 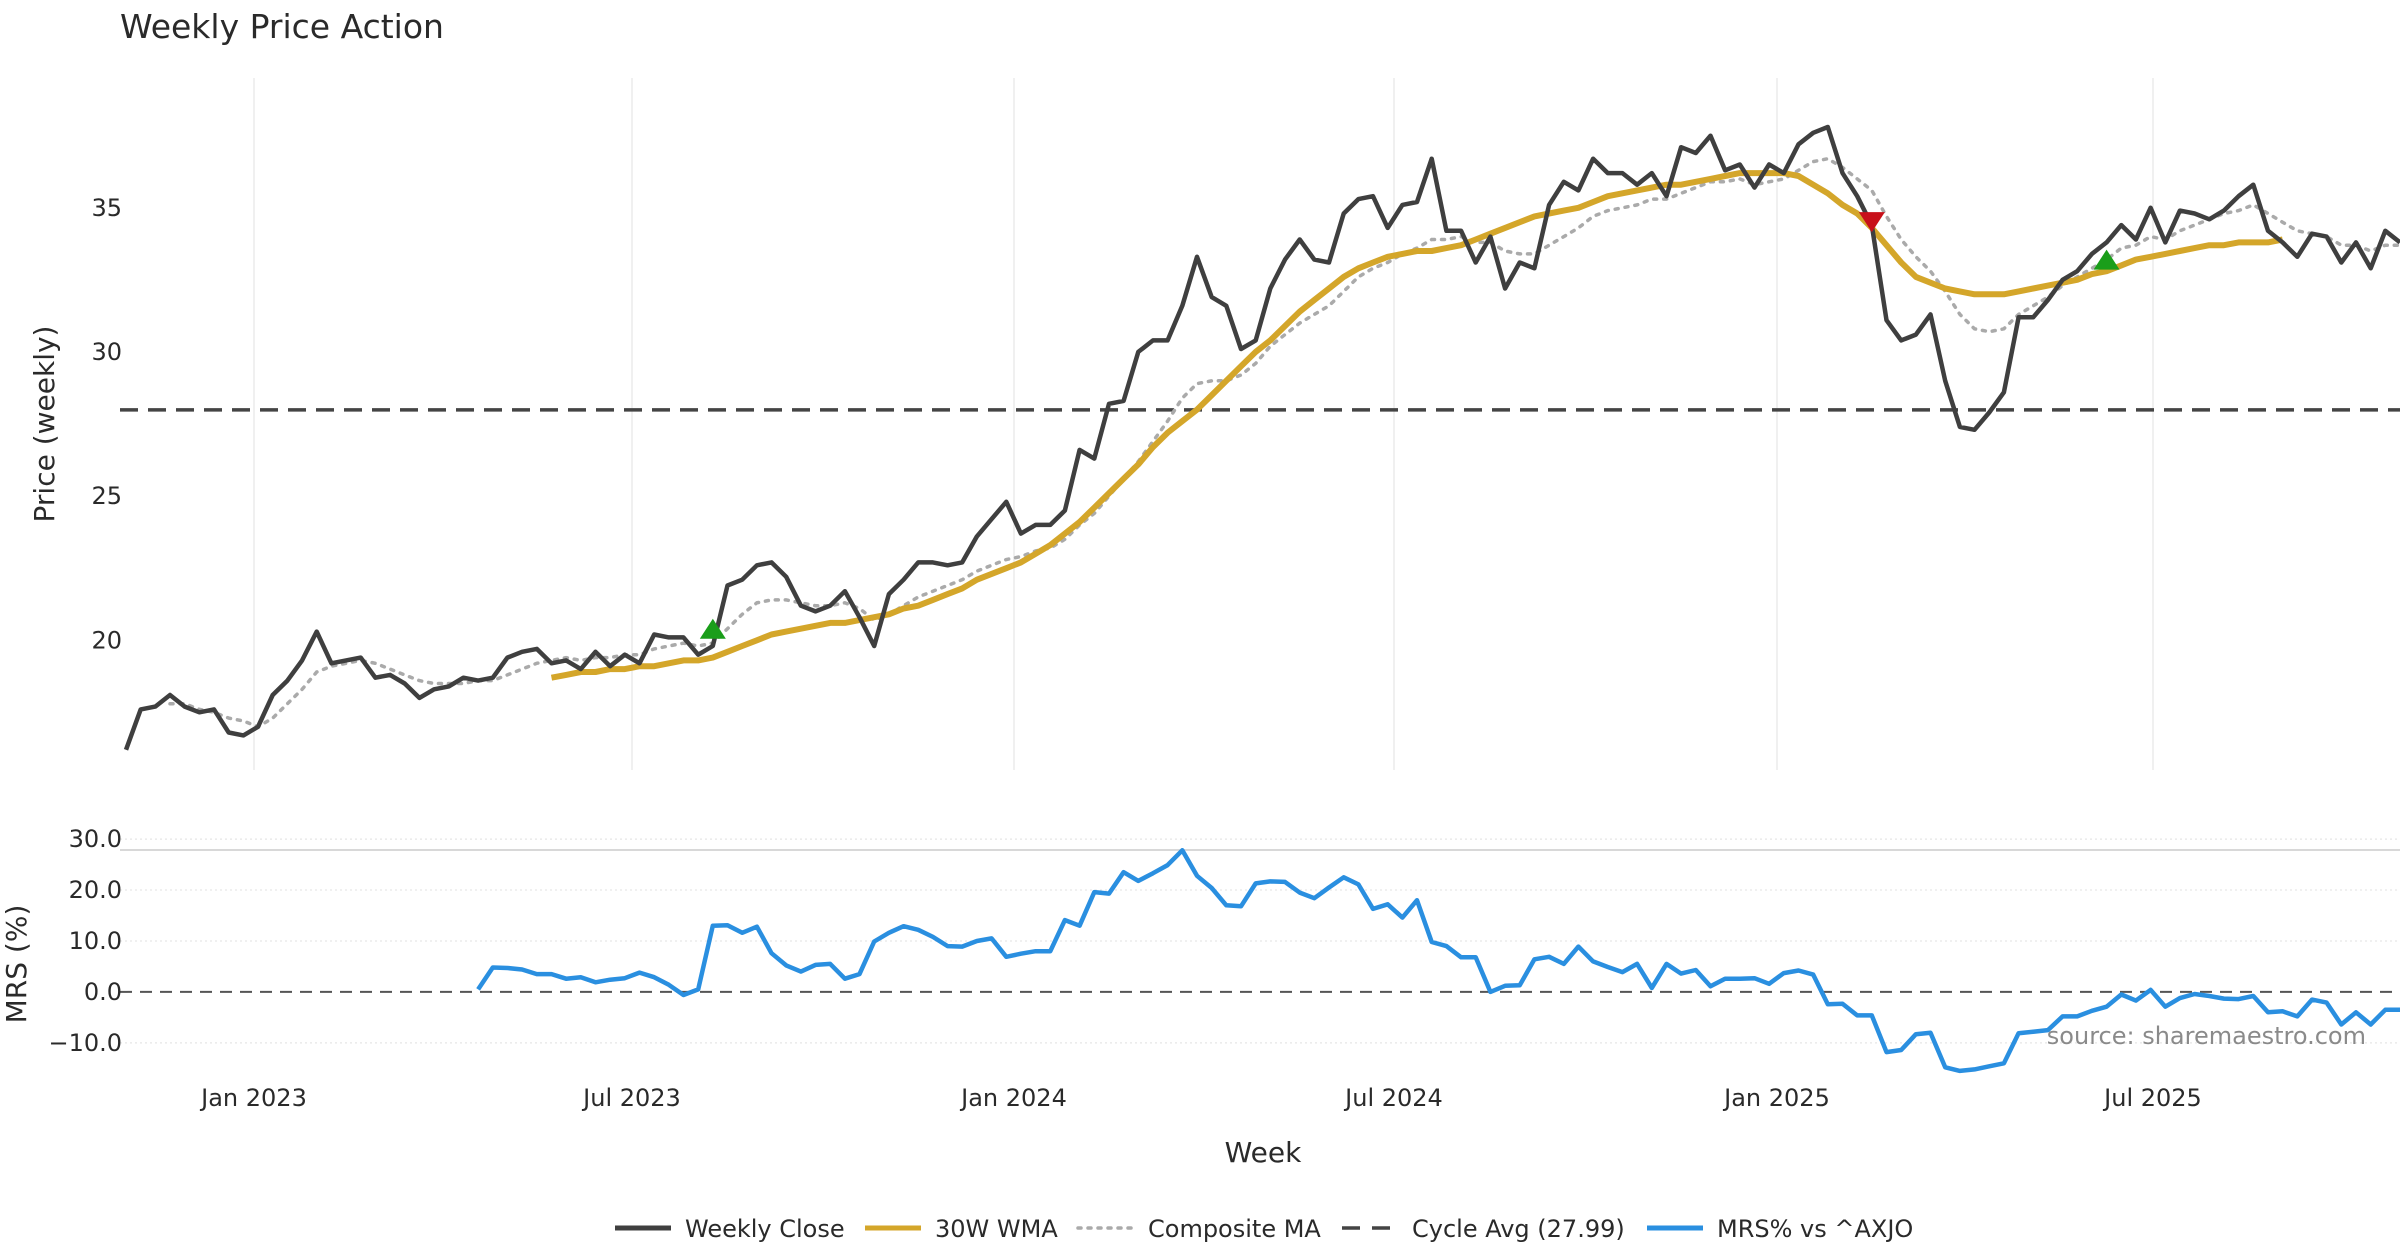 What do you see at coordinates (253, 1098) in the screenshot?
I see `x-tick-label: Jan 2023` at bounding box center [253, 1098].